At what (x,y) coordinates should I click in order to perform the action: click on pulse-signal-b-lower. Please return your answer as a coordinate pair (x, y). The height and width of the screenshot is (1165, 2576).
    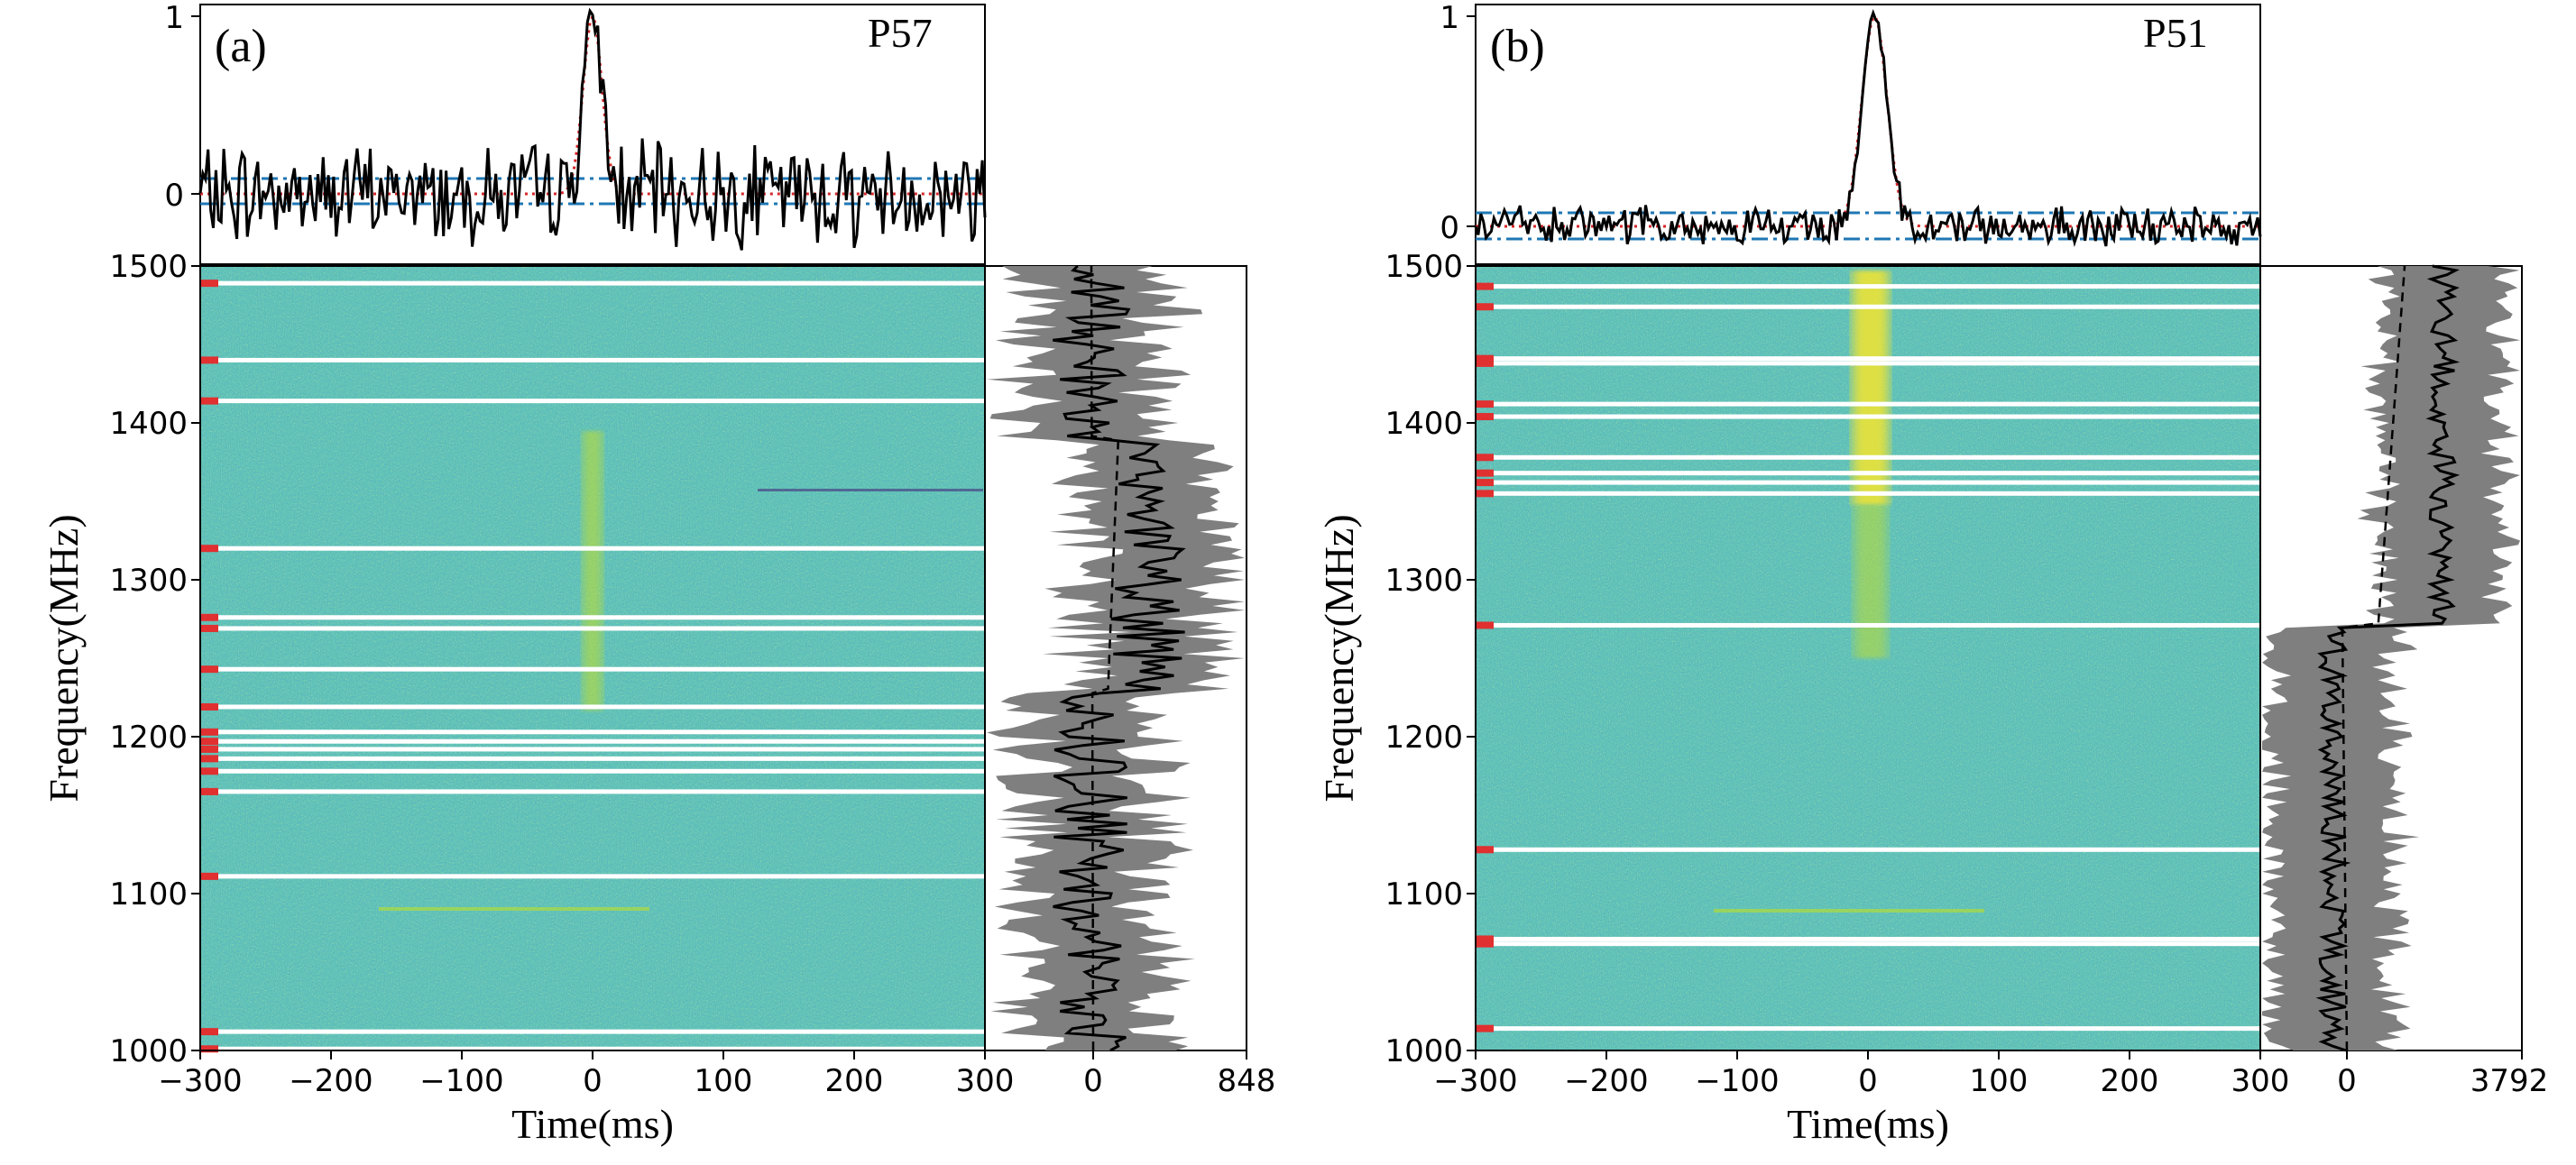
    Looking at the image, I should click on (1871, 581).